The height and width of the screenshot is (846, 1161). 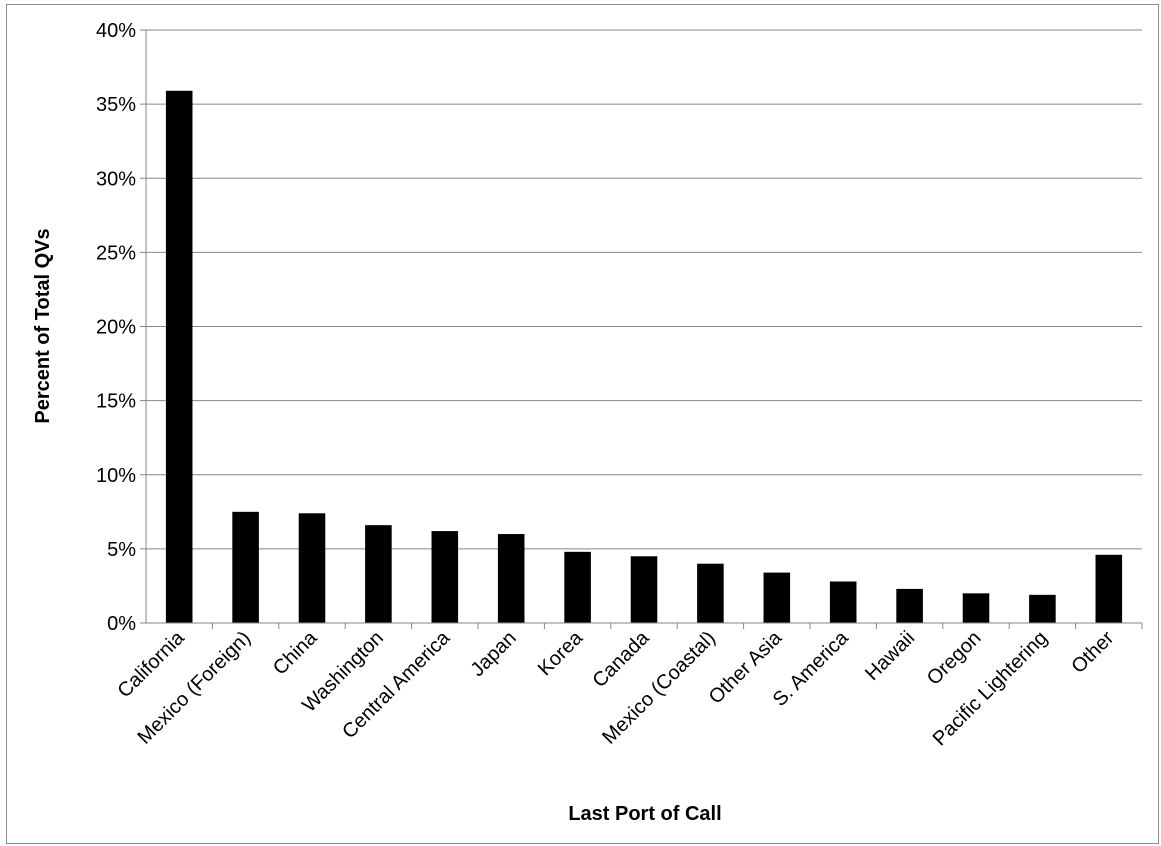 I want to click on x-tick-label: Mexico (Foreign), so click(x=194, y=688).